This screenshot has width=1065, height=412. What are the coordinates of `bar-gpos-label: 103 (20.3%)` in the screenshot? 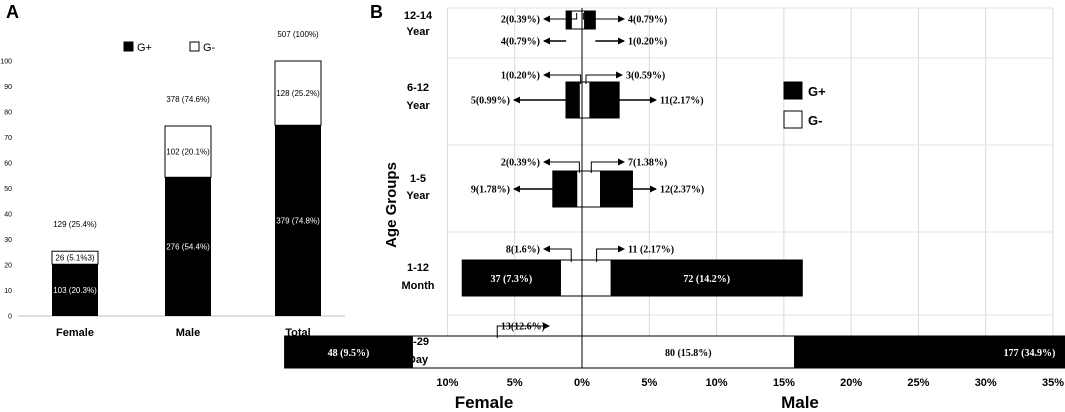 It's located at (75, 290).